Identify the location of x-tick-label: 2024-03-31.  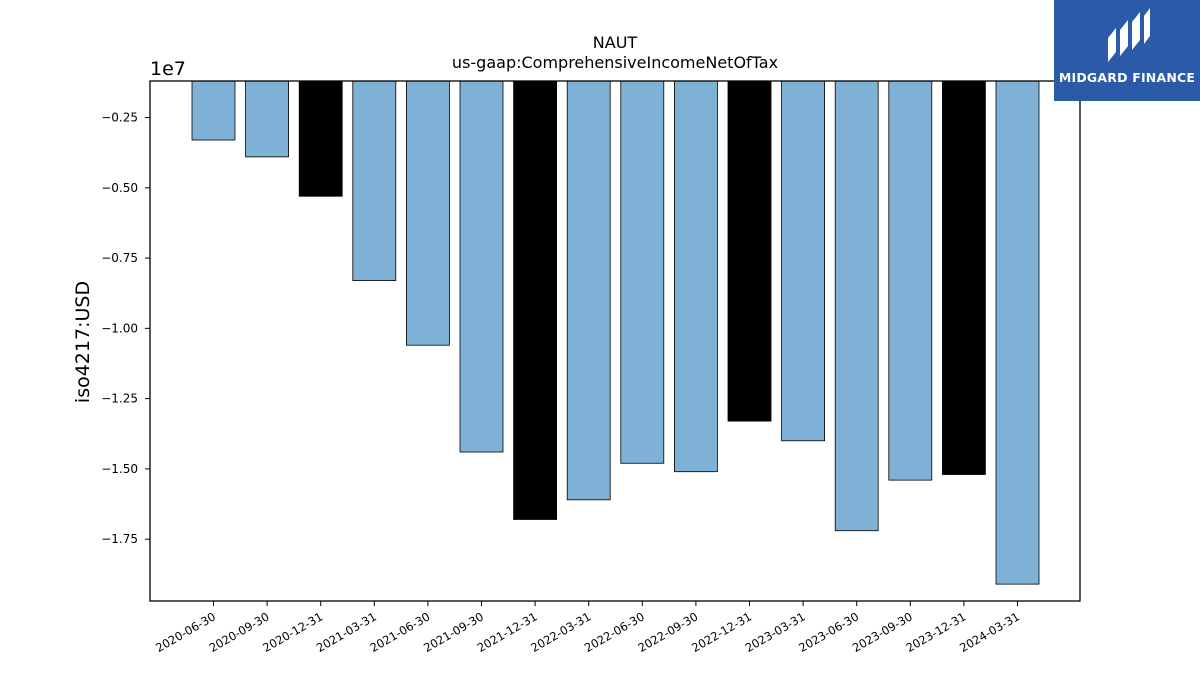
(989, 632).